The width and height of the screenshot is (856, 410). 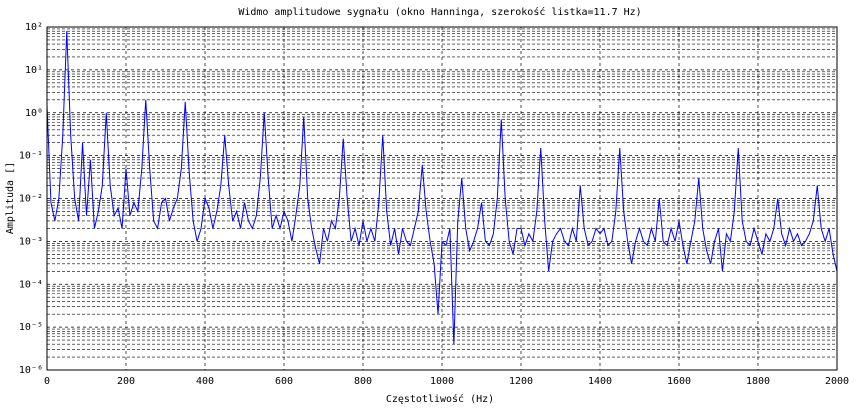 What do you see at coordinates (837, 381) in the screenshot?
I see `x-tick-label: 2000` at bounding box center [837, 381].